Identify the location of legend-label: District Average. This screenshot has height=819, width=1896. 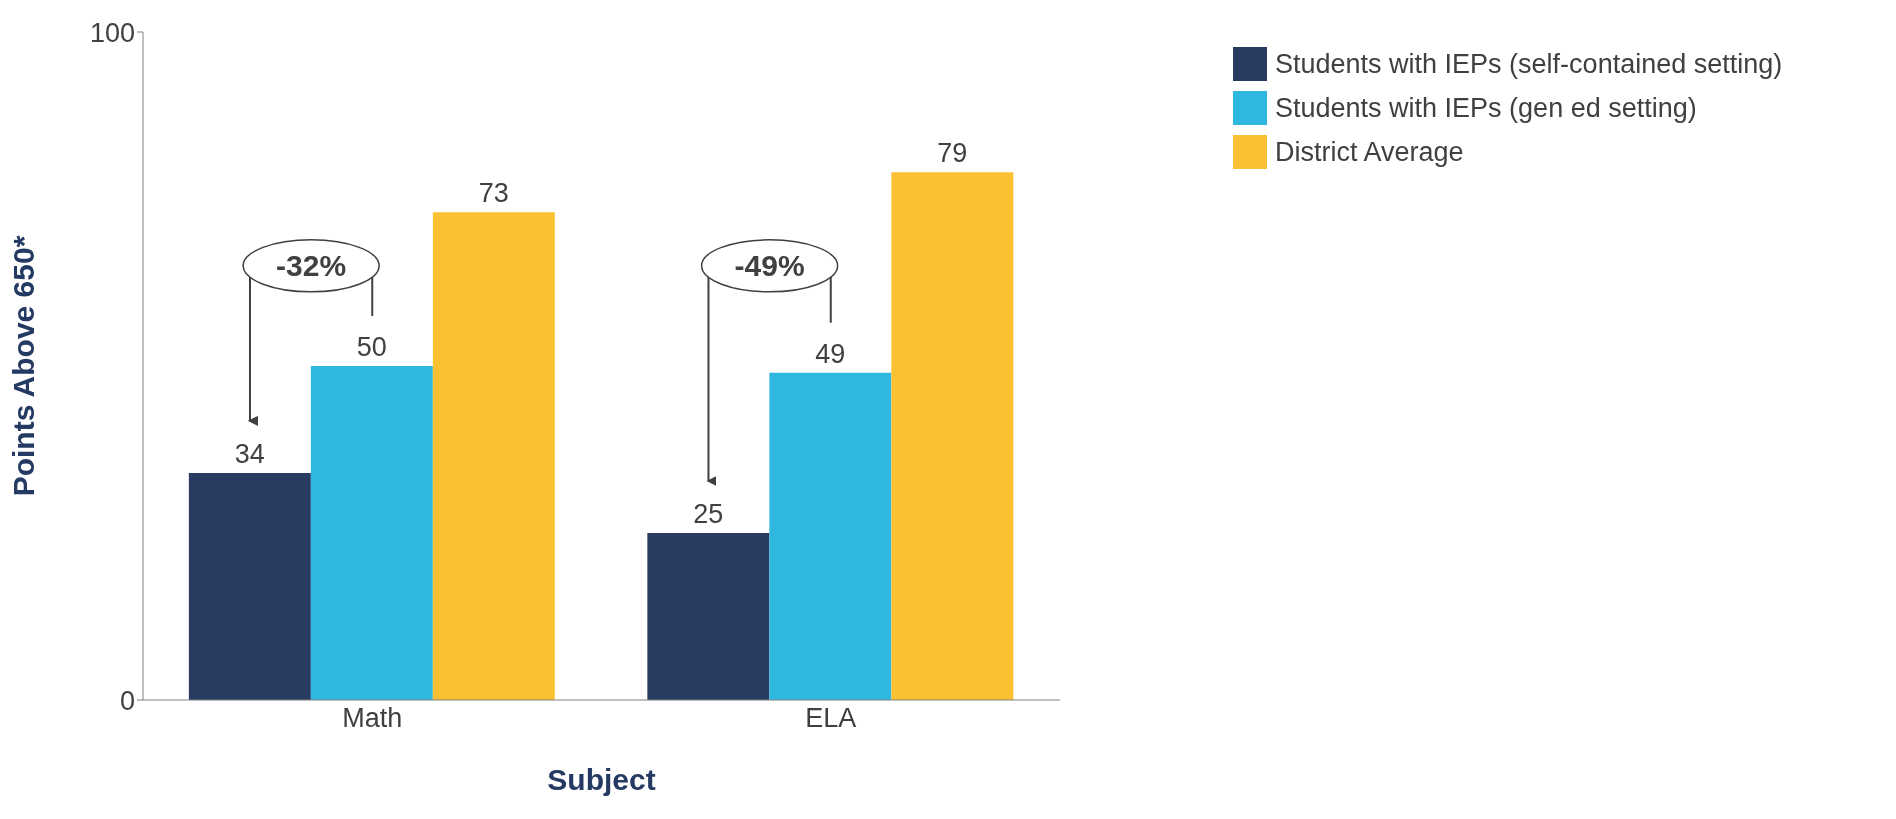
(1369, 152).